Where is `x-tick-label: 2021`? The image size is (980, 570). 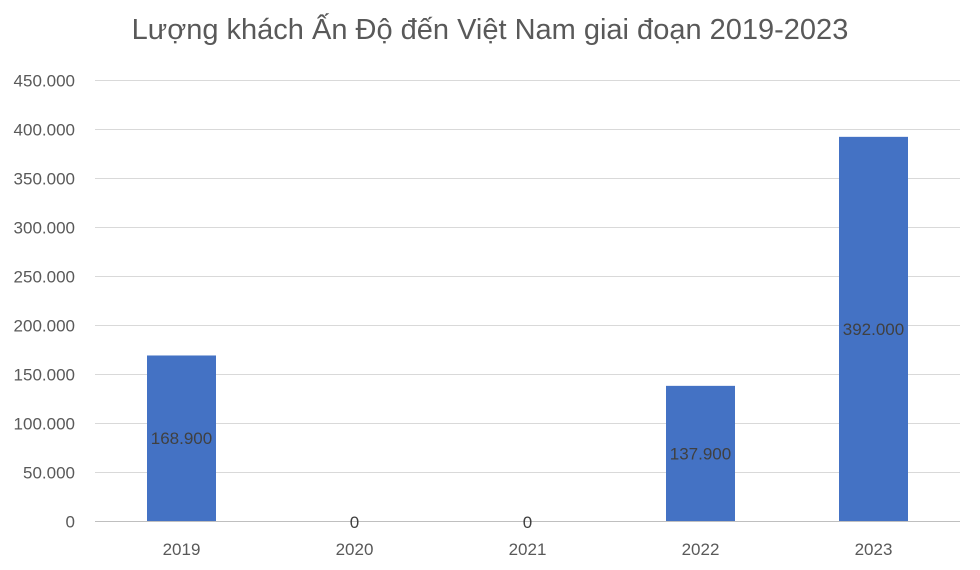 x-tick-label: 2021 is located at coordinates (528, 549).